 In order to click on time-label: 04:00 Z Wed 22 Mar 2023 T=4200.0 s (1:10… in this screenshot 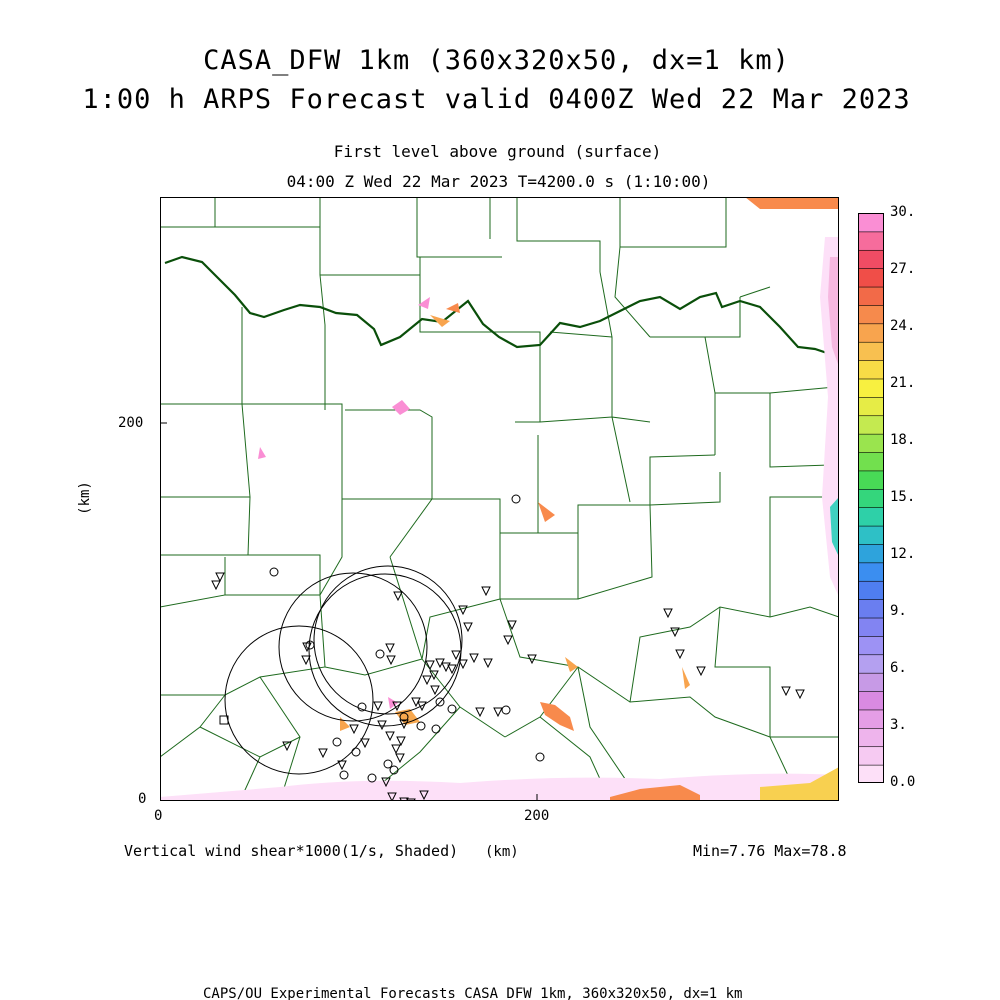, I will do `click(498, 181)`.